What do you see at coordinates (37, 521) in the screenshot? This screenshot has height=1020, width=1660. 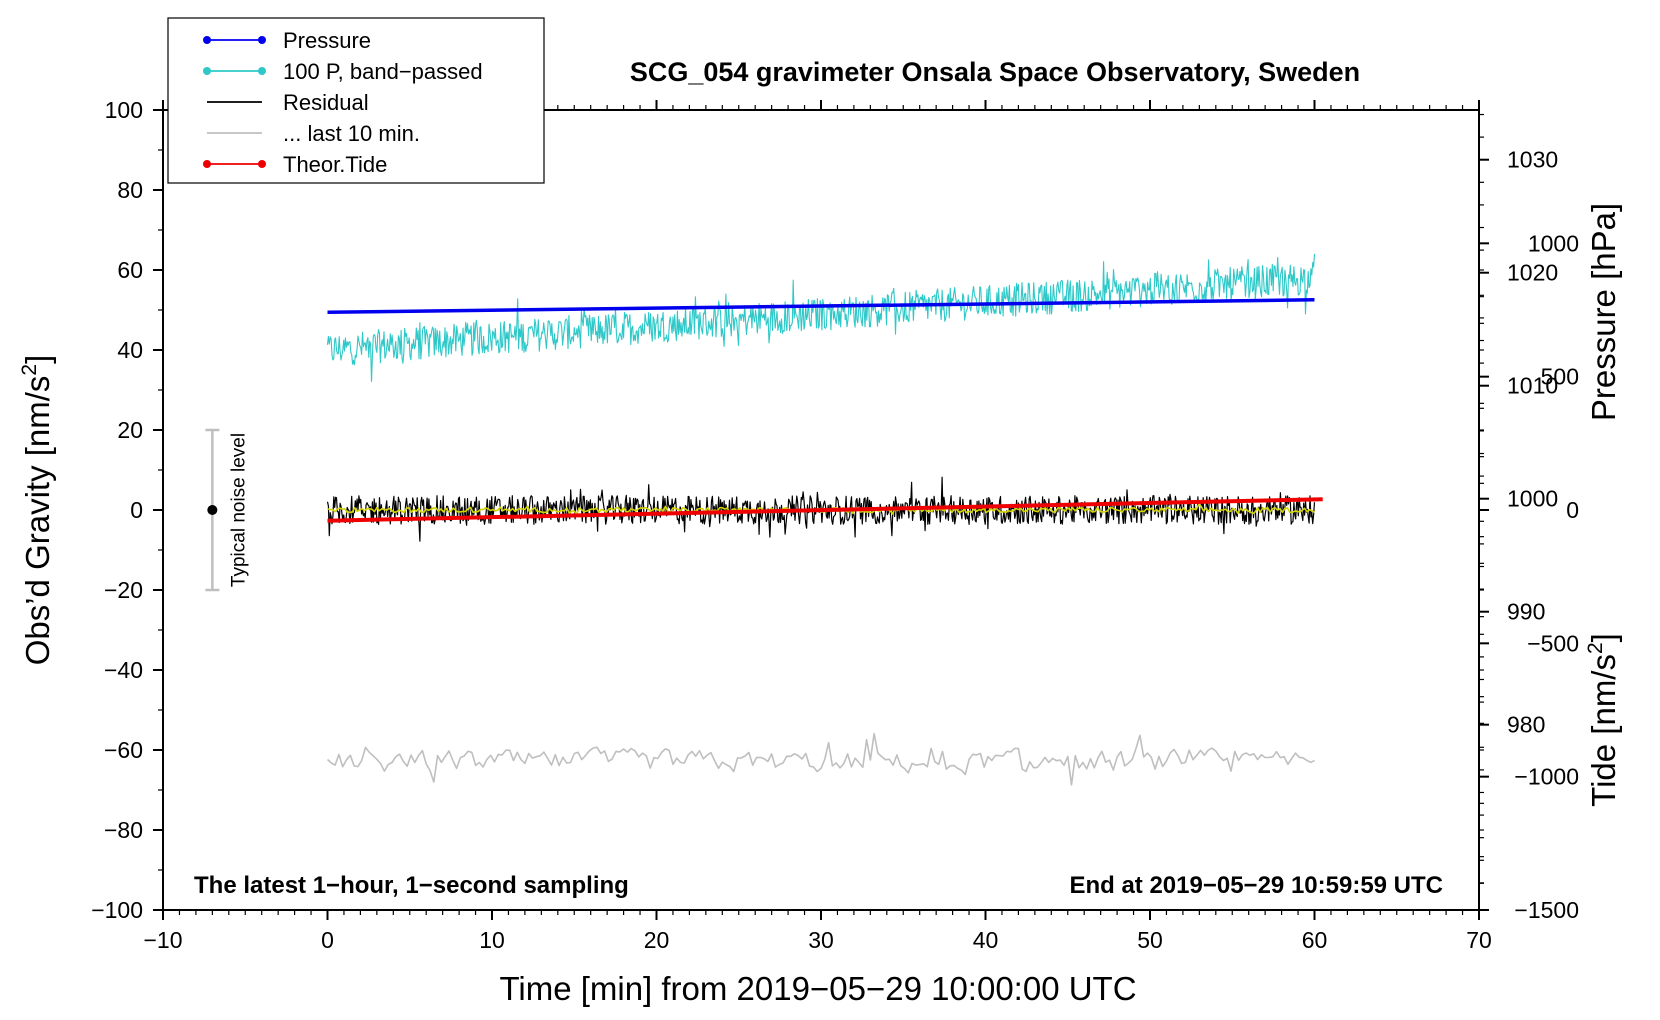 I see `y-axis-title-left-text: Obs’d Gravity [nm/s` at bounding box center [37, 521].